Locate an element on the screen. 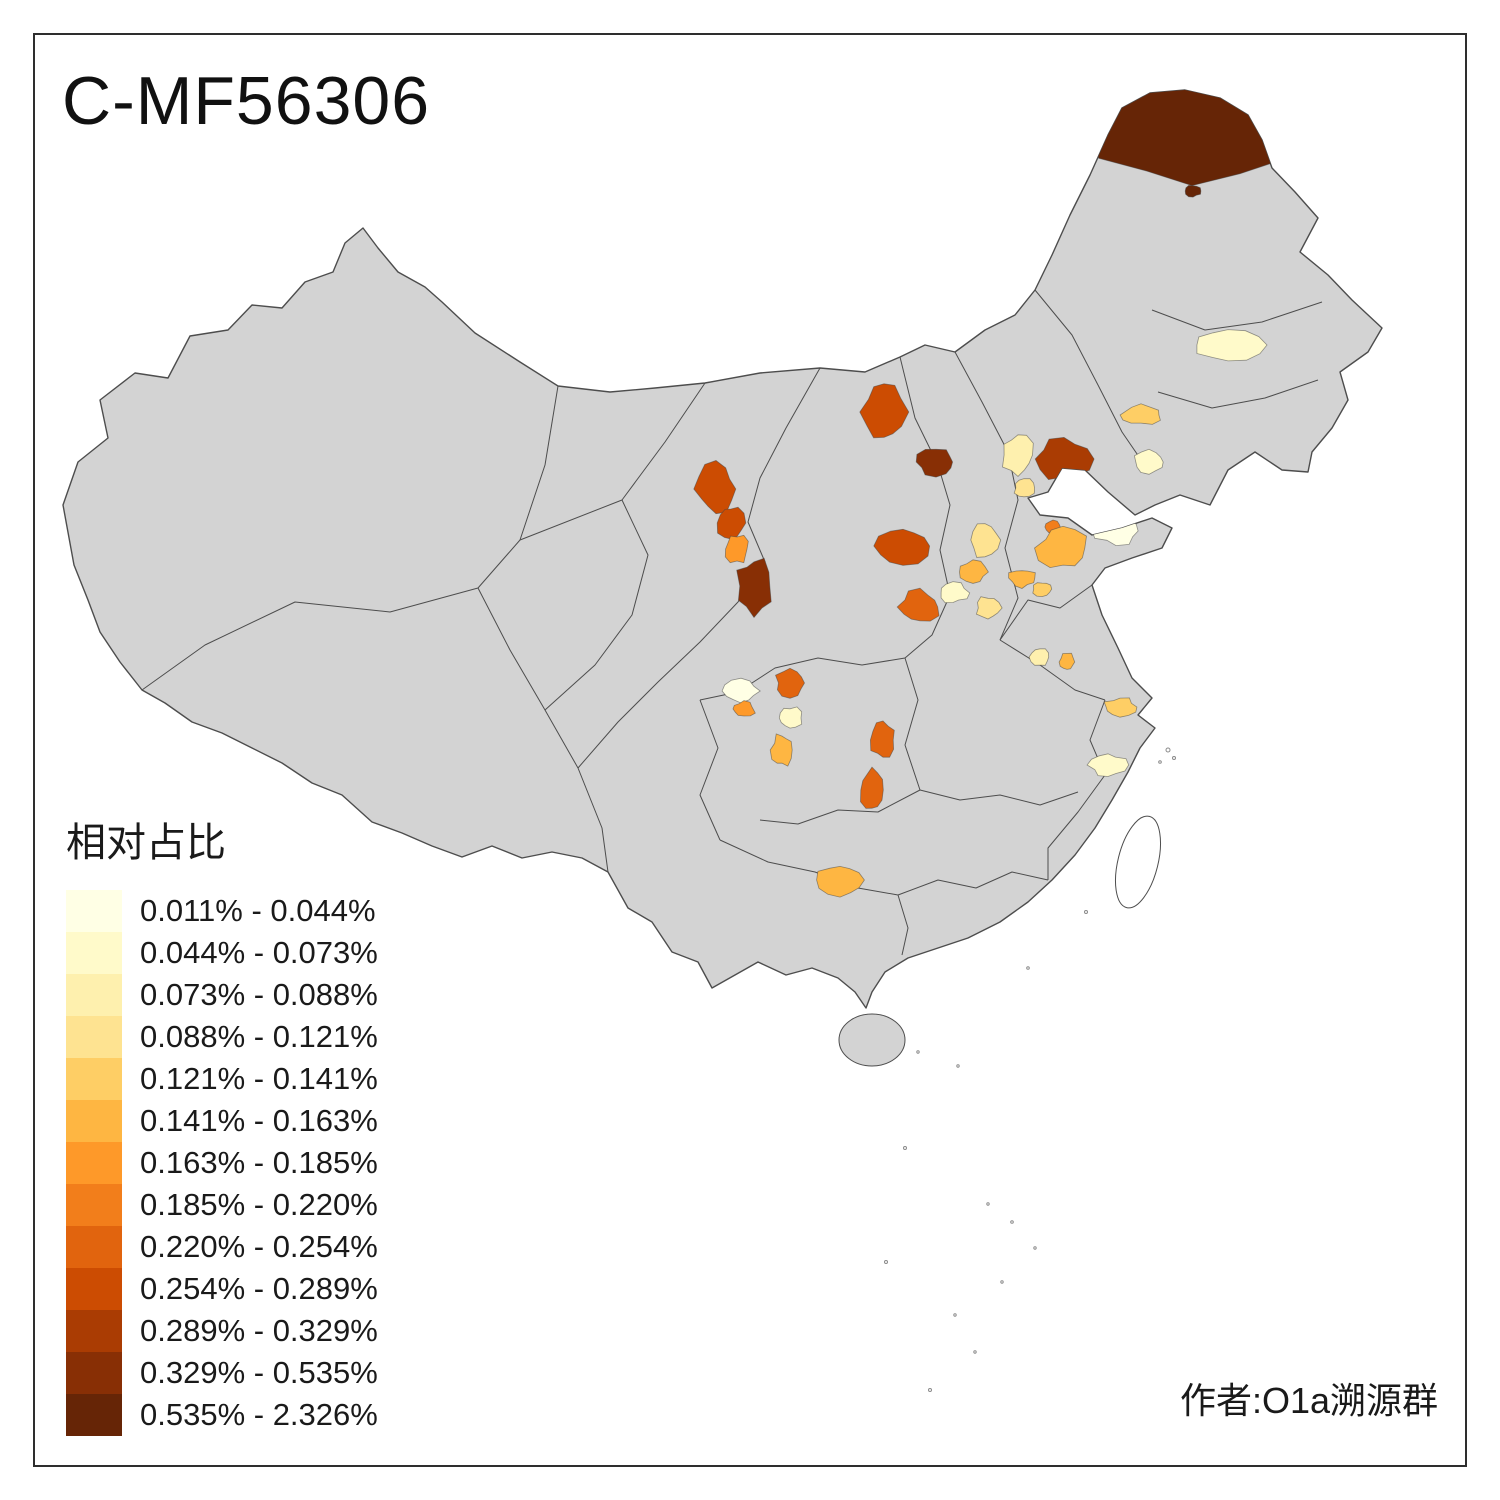  legend-range-label: 0.185% - 0.220% is located at coordinates (259, 1204).